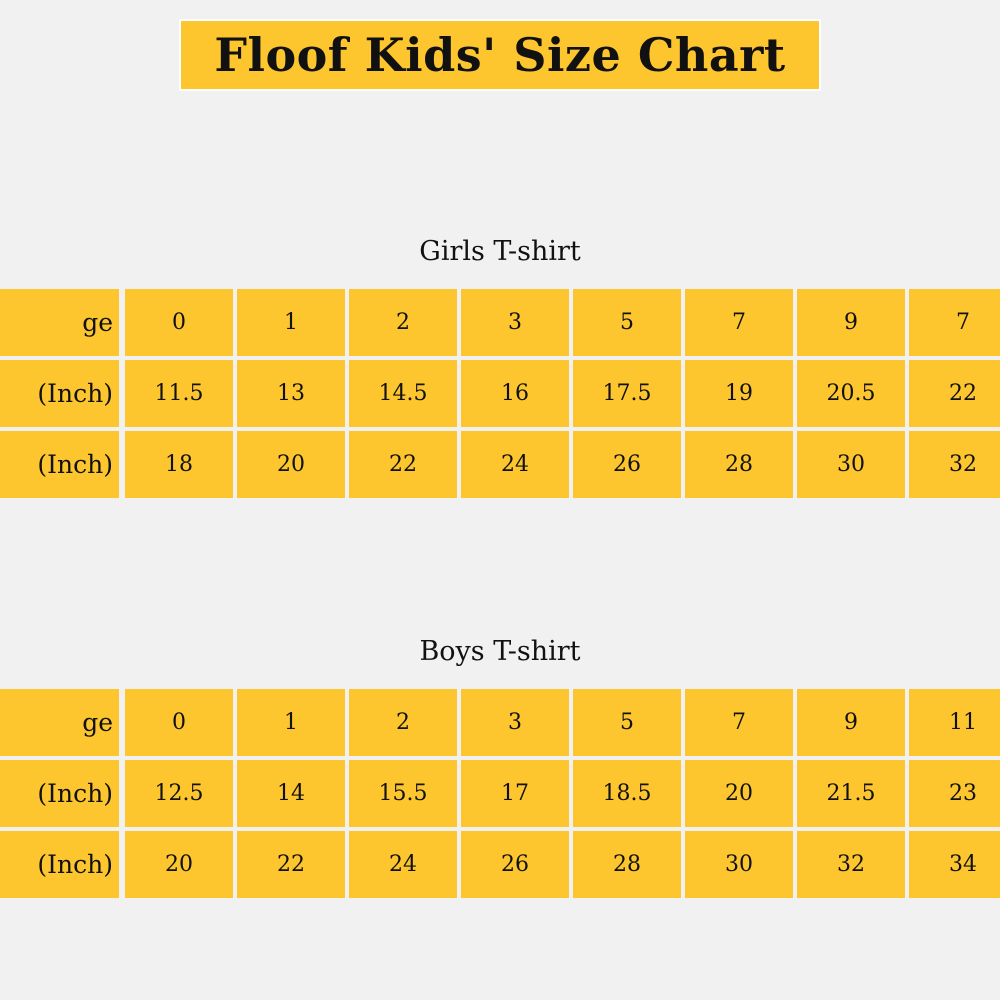  I want to click on boys-row-label: ge, so click(59, 722).